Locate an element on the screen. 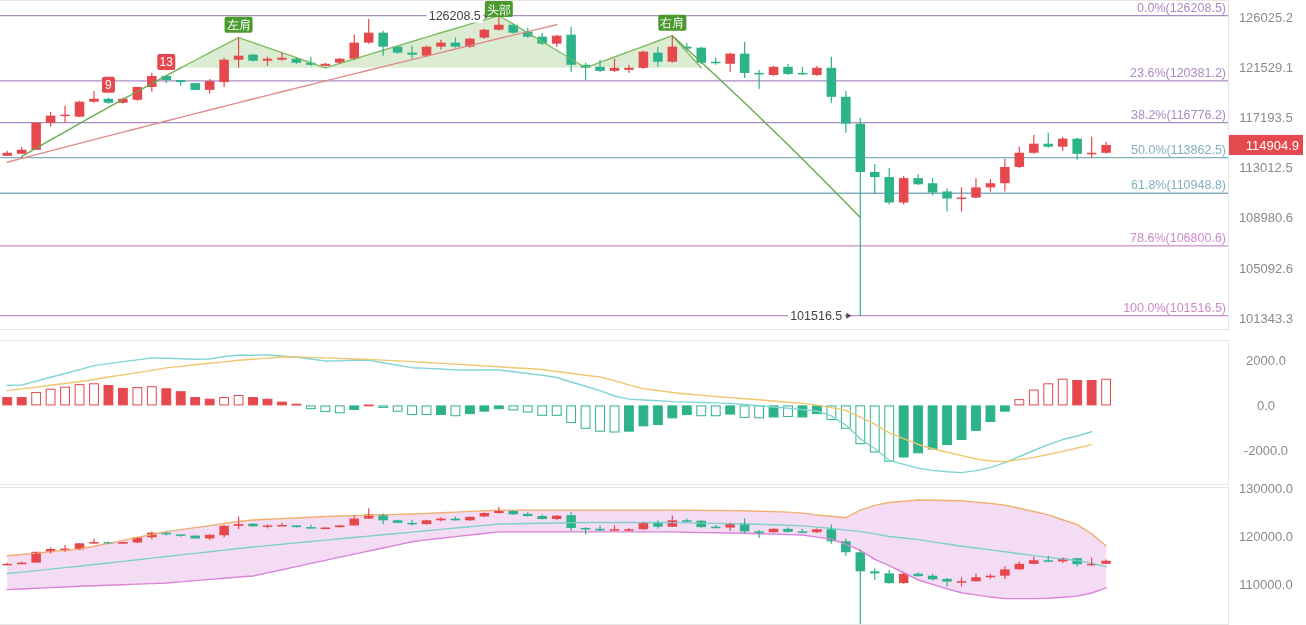  y-tick-label: -2000.0 is located at coordinates (1266, 450).